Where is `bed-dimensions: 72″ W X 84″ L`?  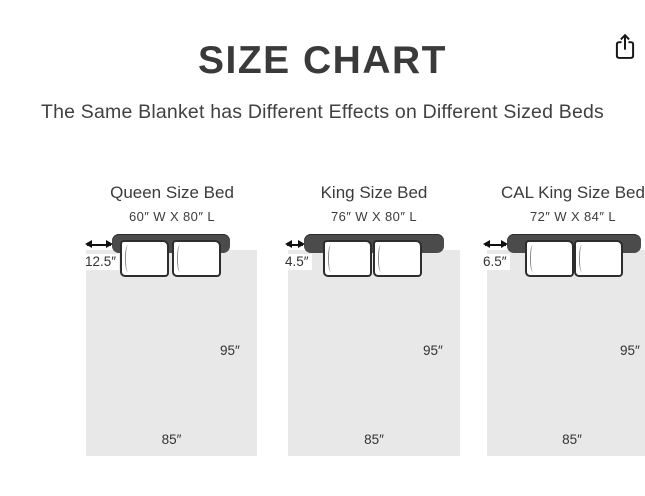
bed-dimensions: 72″ W X 84″ L is located at coordinates (573, 216).